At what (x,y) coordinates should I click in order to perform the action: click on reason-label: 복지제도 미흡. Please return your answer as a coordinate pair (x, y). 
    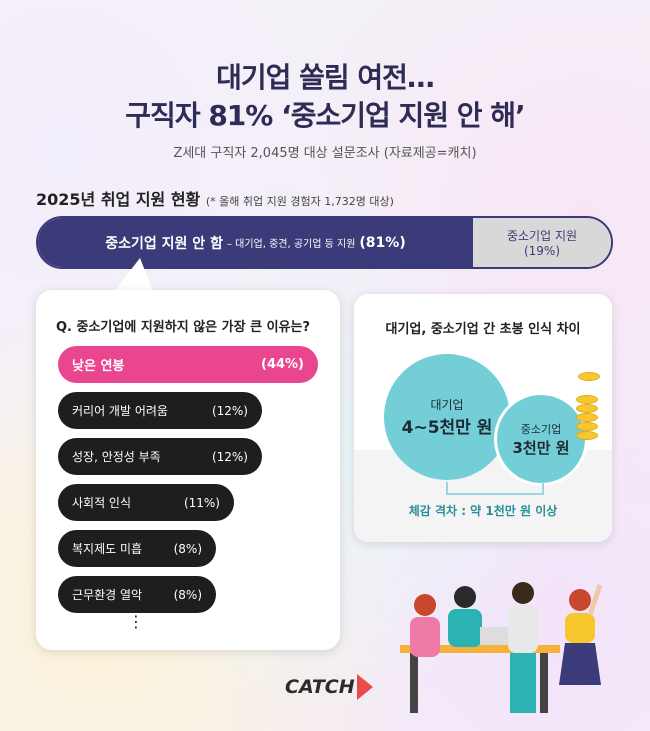
    Looking at the image, I should click on (107, 549).